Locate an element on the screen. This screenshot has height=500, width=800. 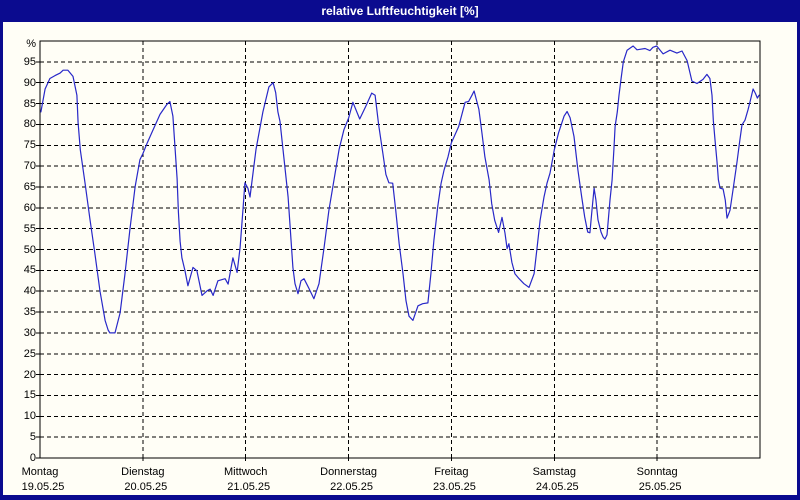
y-tick-label: 55 is located at coordinates (29, 228).